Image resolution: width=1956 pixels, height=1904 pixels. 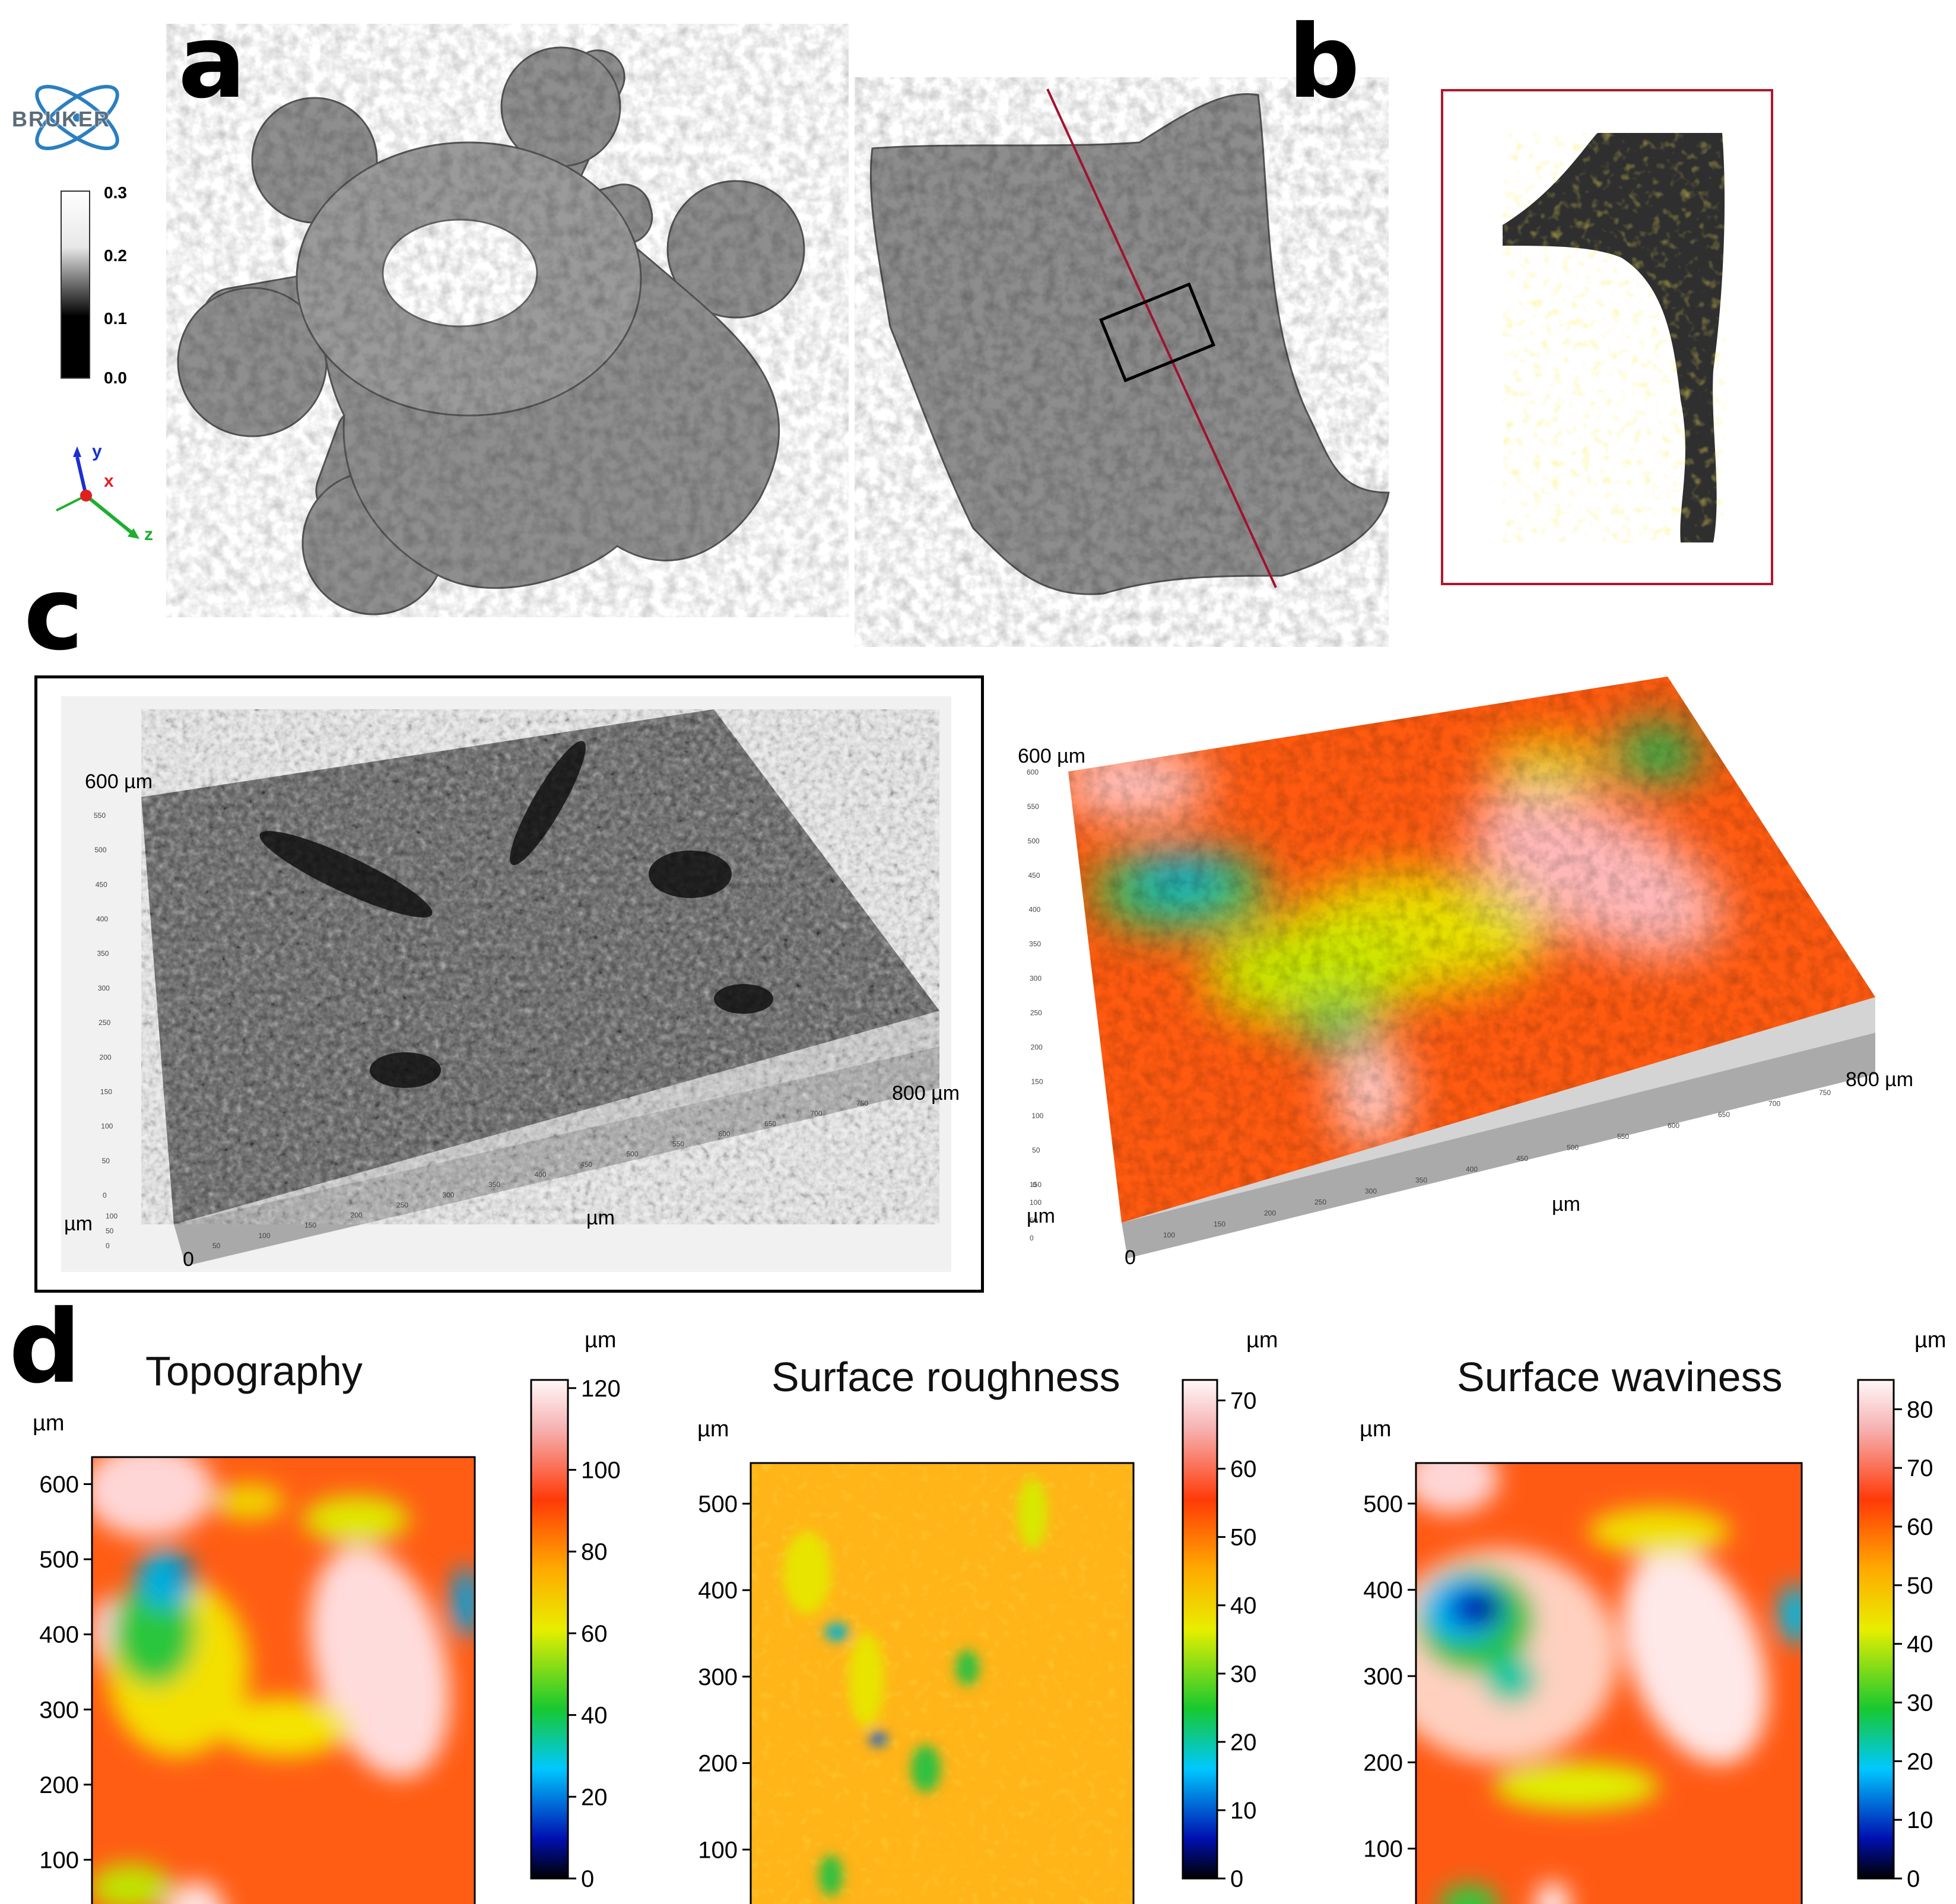 What do you see at coordinates (106, 1057) in the screenshot?
I see `c-y-tick: 200` at bounding box center [106, 1057].